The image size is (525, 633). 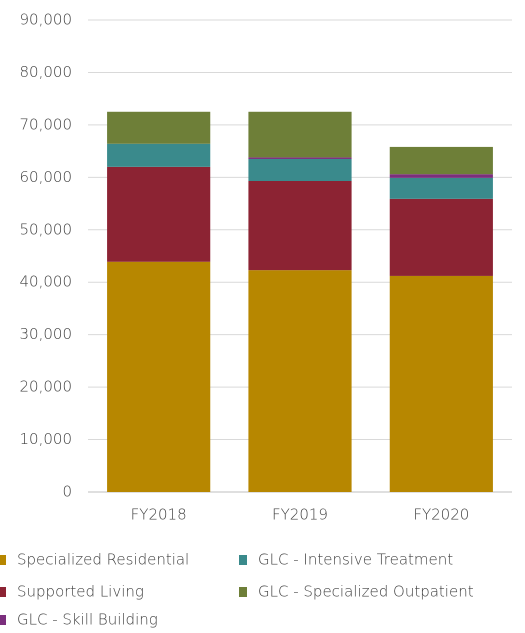 I want to click on legend-label: GLC - Specialized Outpatient, so click(x=366, y=592).